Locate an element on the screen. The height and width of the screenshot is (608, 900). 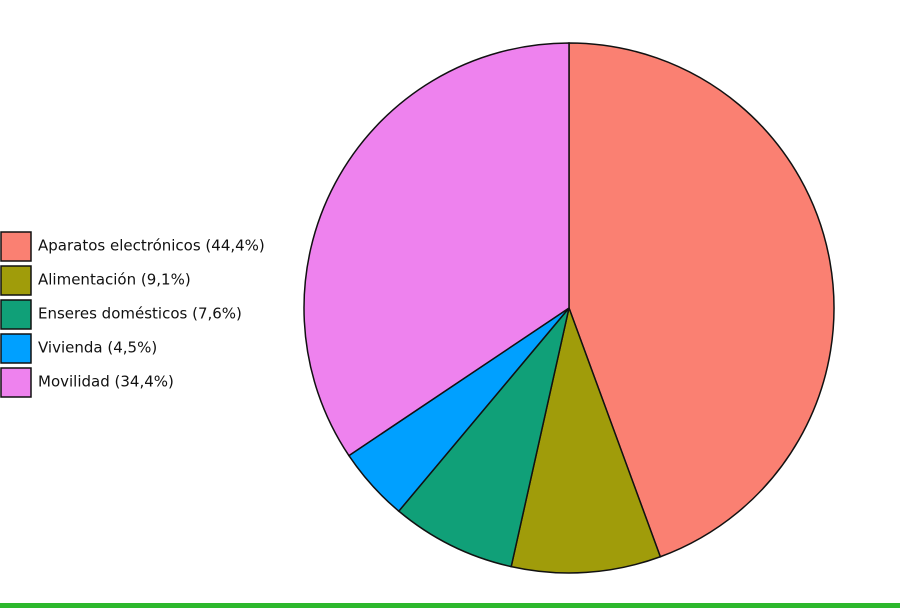
legend-label: Alimentación (9,1%) is located at coordinates (114, 280).